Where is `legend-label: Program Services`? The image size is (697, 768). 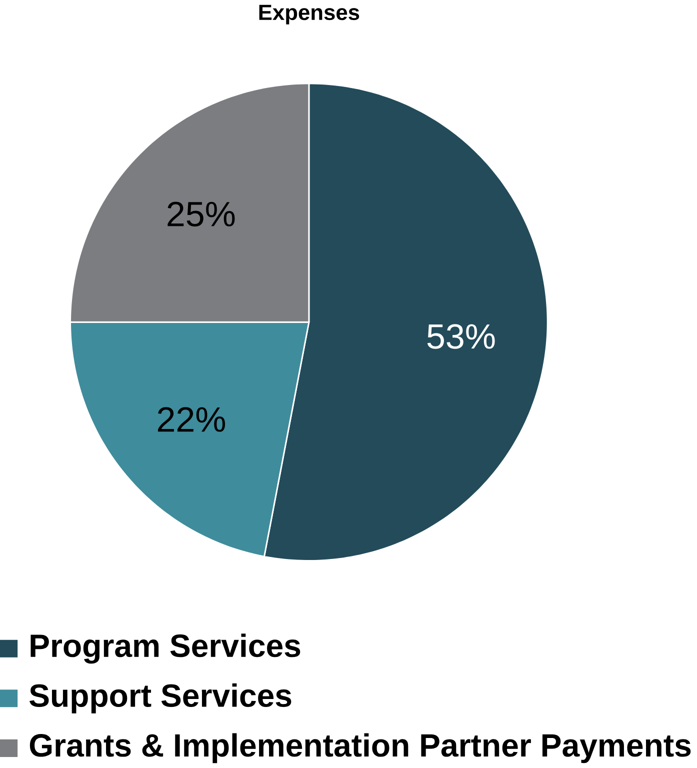 legend-label: Program Services is located at coordinates (165, 649).